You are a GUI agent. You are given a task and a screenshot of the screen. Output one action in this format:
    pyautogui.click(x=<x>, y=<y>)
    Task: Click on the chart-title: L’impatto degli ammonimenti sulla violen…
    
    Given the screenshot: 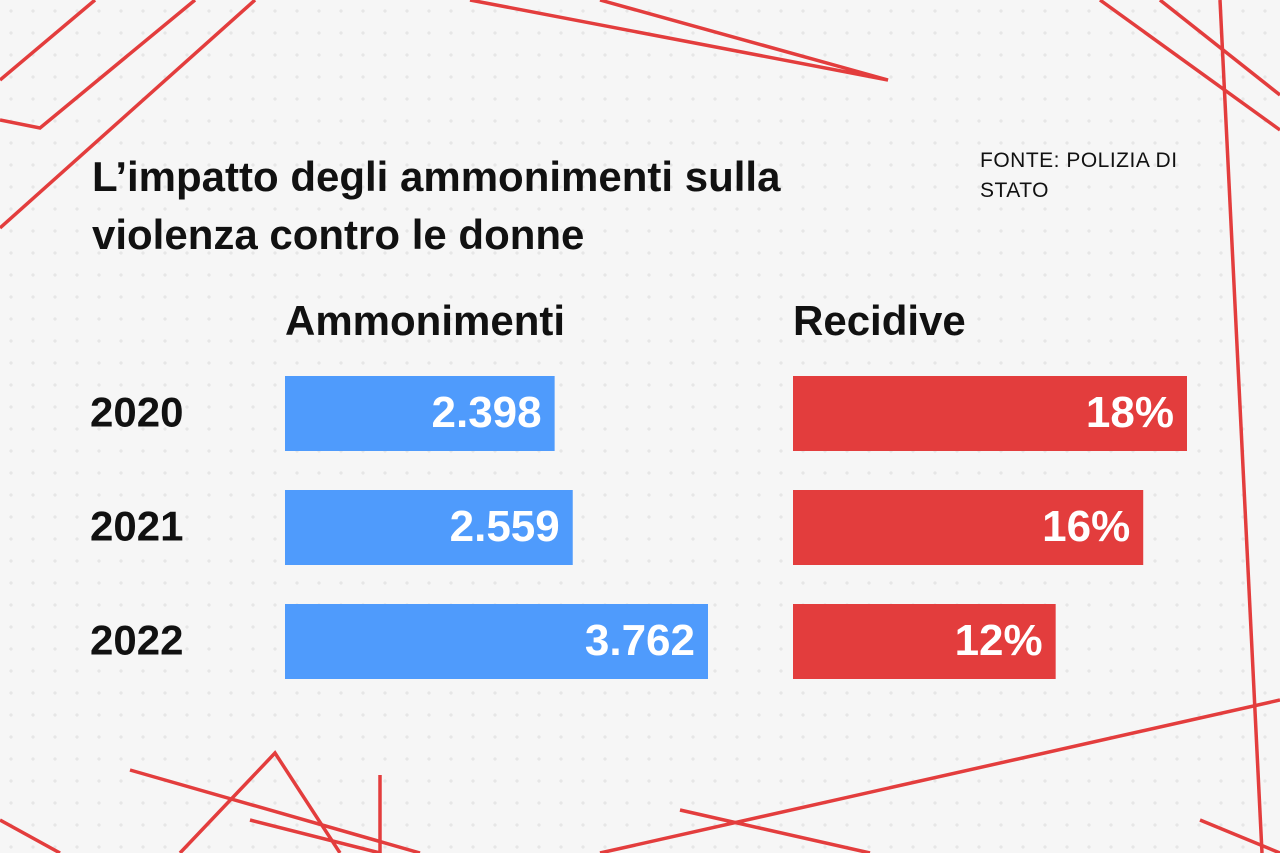 What is the action you would take?
    pyautogui.click(x=436, y=205)
    